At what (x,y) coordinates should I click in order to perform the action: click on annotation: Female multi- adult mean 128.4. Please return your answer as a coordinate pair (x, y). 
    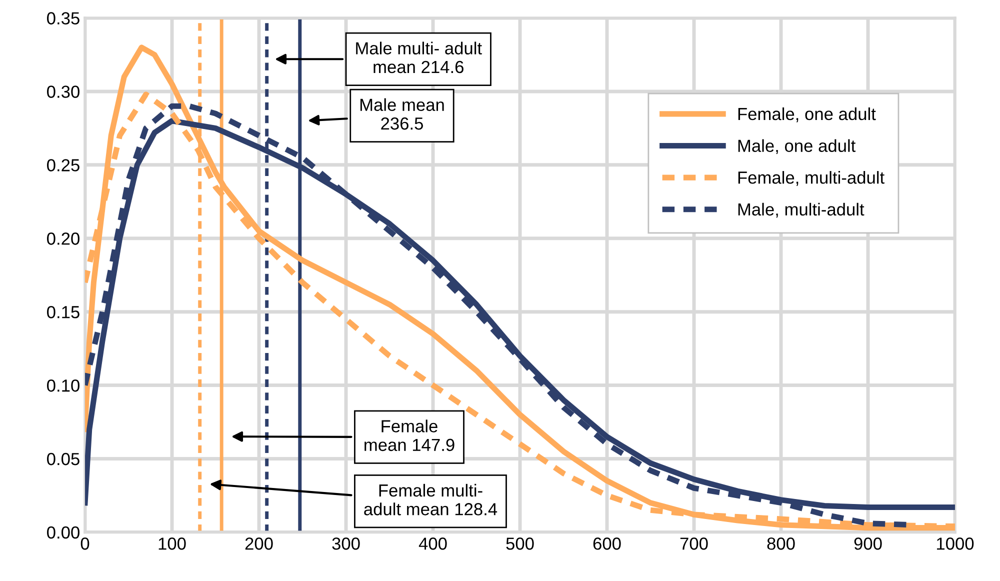
    Looking at the image, I should click on (431, 500).